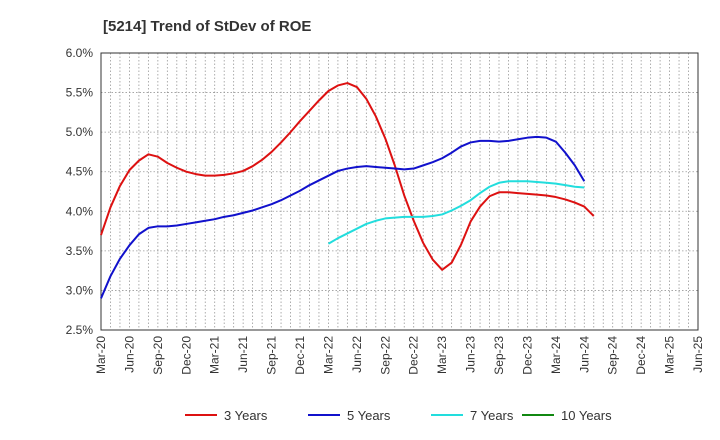  What do you see at coordinates (369, 415) in the screenshot?
I see `legend-label-5-years: 5 Years` at bounding box center [369, 415].